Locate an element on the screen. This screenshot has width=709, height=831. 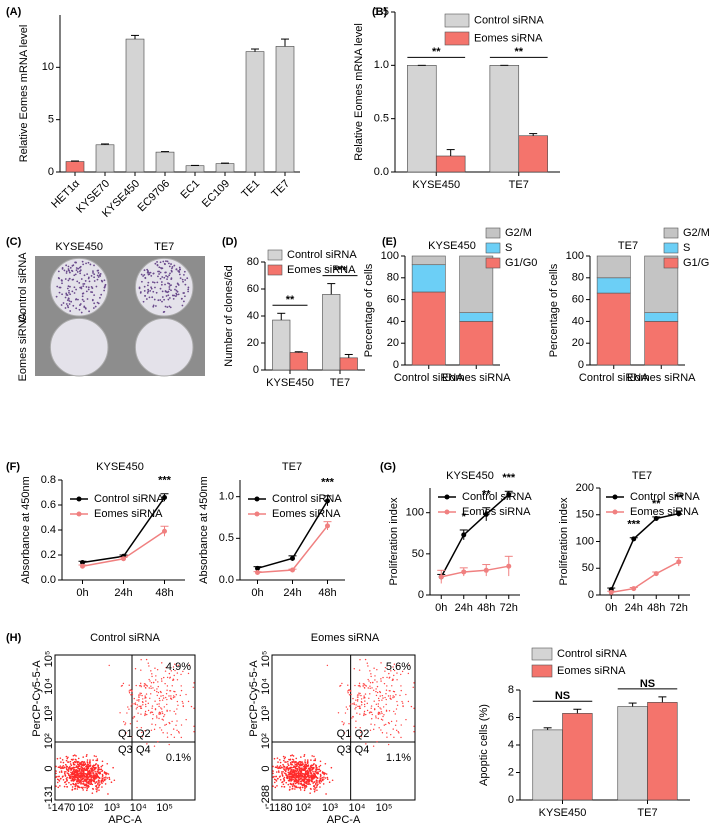
y-tick-label: 150 is located at coordinates (585, 515).